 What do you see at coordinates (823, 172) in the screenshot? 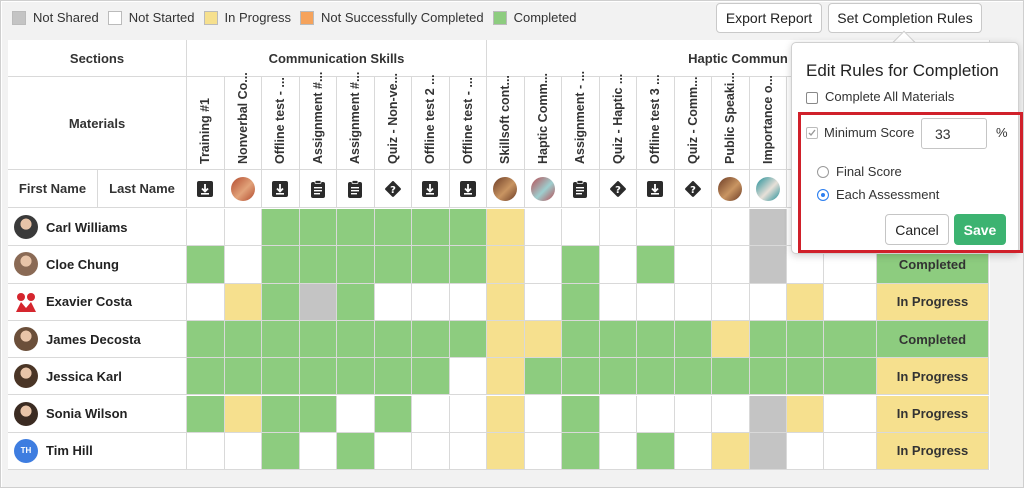
I see `final-score-radio` at bounding box center [823, 172].